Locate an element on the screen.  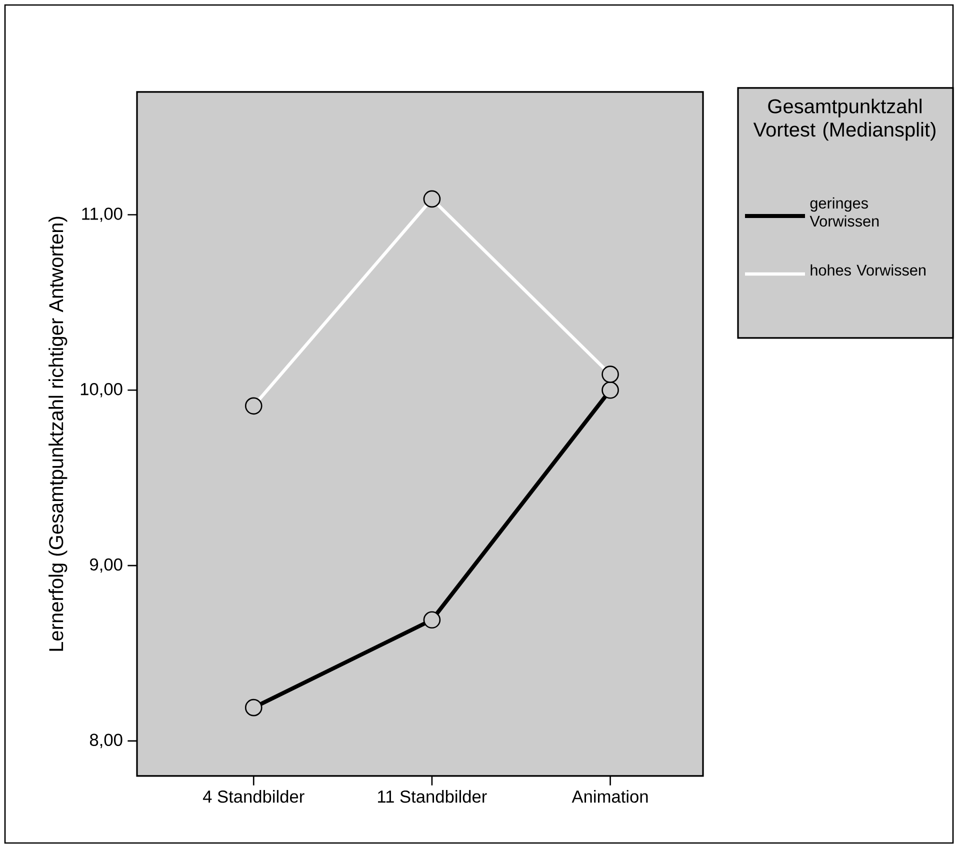
y-tick-label: 10,00 is located at coordinates (101, 390).